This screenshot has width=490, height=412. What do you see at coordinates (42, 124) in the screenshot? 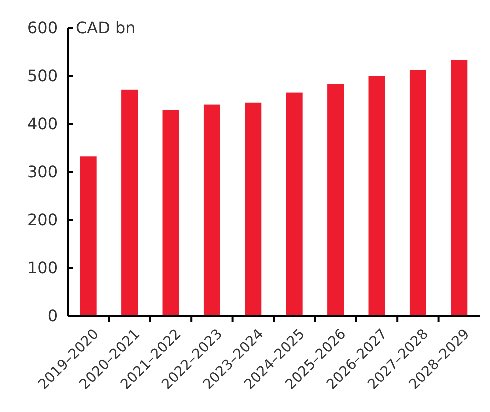
I see `y-tick-label: 400` at bounding box center [42, 124].